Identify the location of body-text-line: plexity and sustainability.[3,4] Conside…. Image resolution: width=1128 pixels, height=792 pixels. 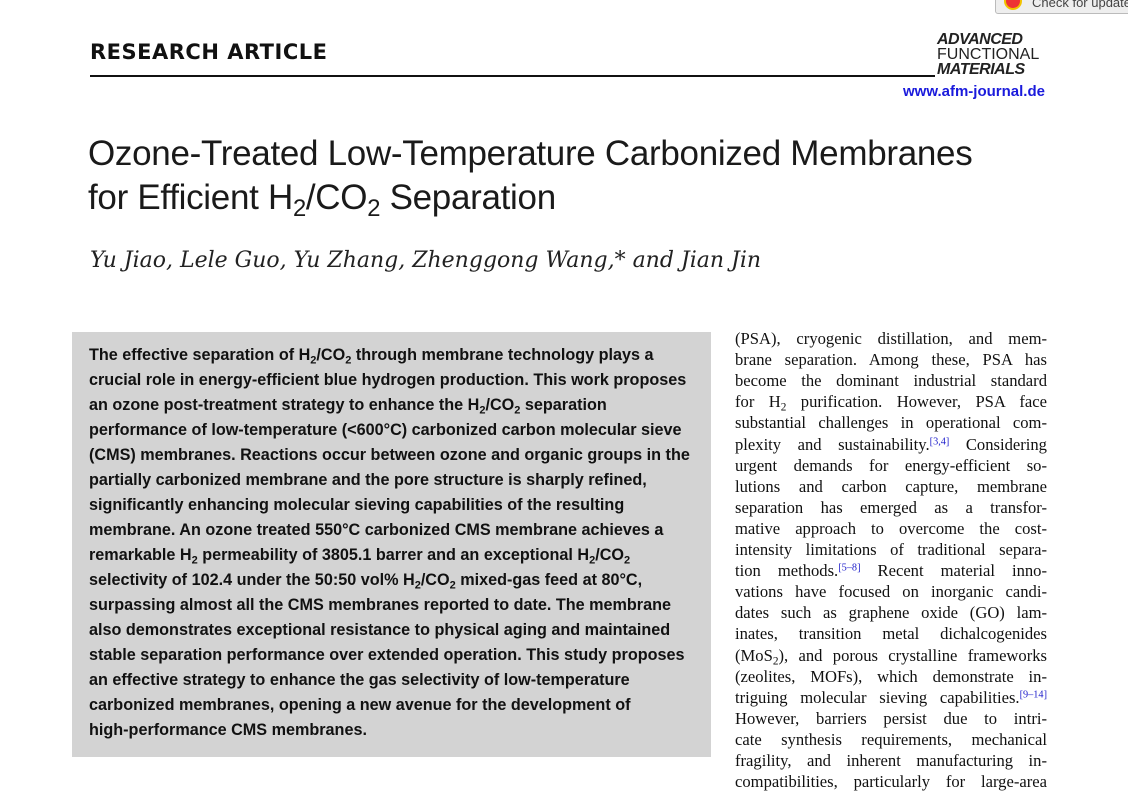
(891, 444).